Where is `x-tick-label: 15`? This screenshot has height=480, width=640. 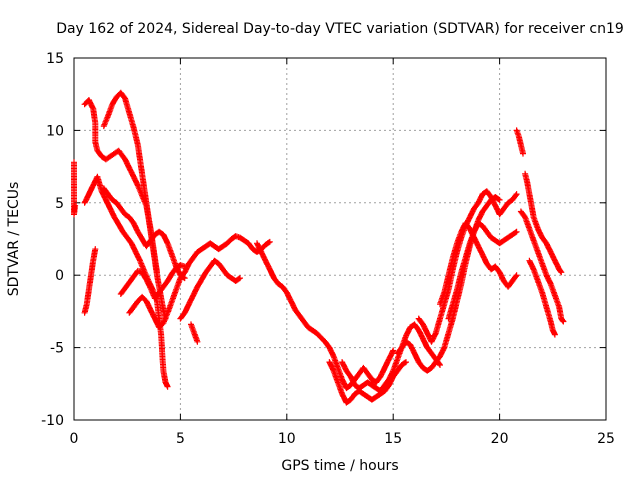 x-tick-label: 15 is located at coordinates (393, 439).